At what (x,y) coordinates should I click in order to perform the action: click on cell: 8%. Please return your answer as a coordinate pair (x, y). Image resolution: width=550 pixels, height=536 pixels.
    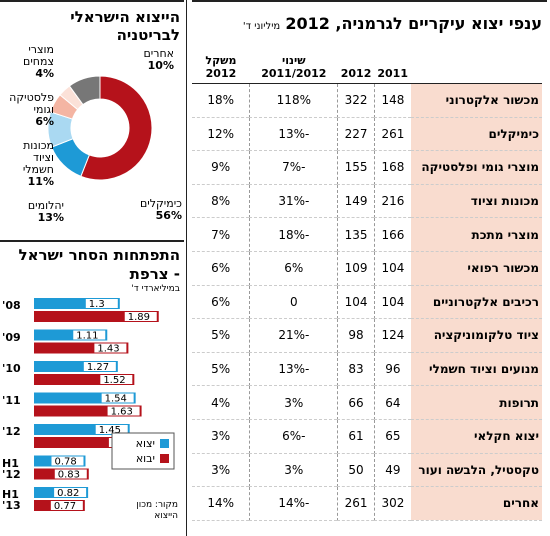
    Looking at the image, I should click on (221, 201).